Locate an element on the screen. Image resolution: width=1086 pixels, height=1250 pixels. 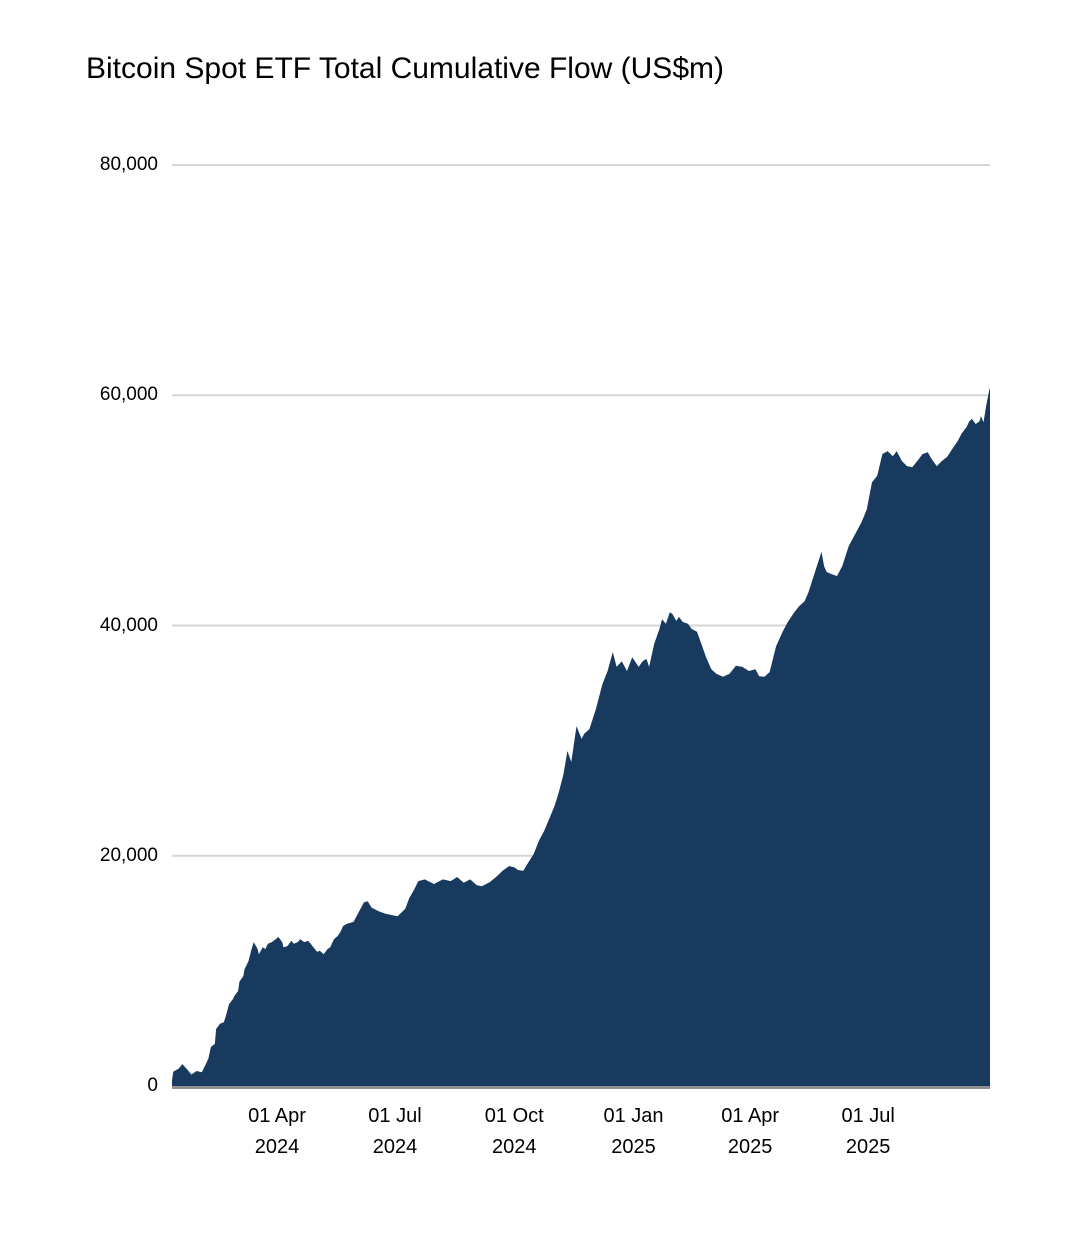
x-tick-label-01-Apr-2025: 01 Apr 2025 is located at coordinates (750, 1132).